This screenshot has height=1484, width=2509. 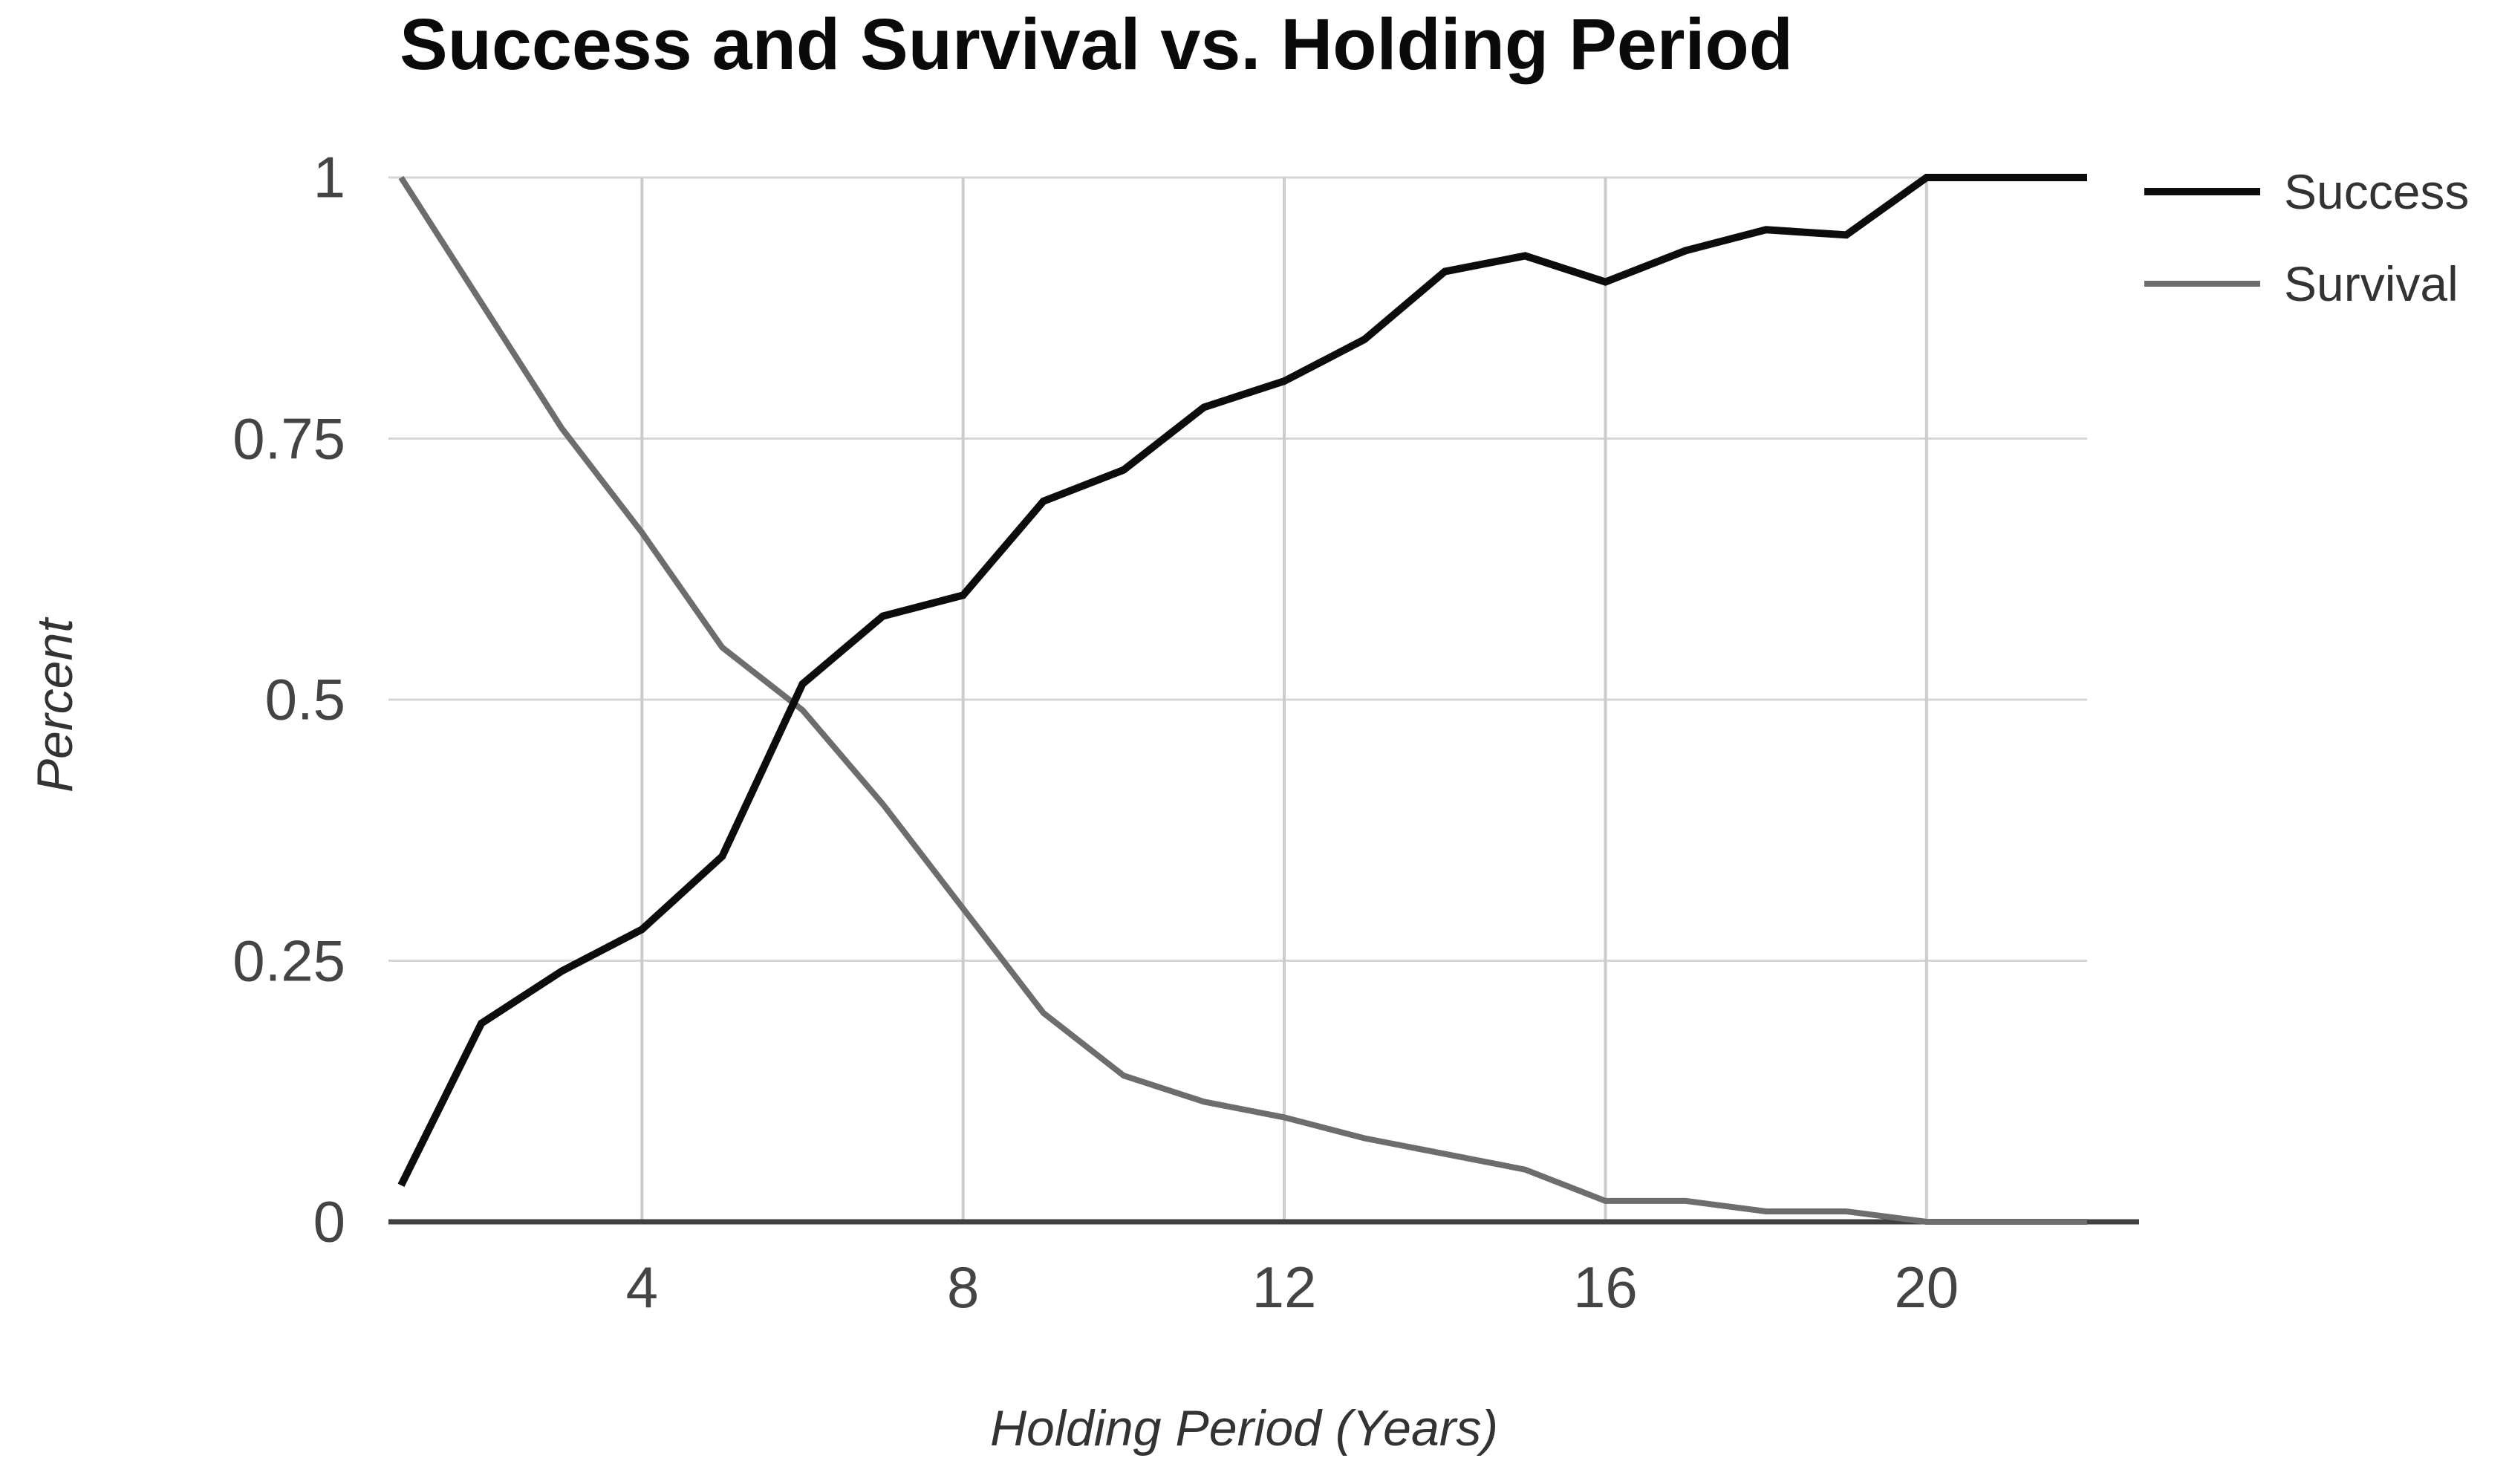 I want to click on legend-label-survival: Survival, so click(x=2371, y=284).